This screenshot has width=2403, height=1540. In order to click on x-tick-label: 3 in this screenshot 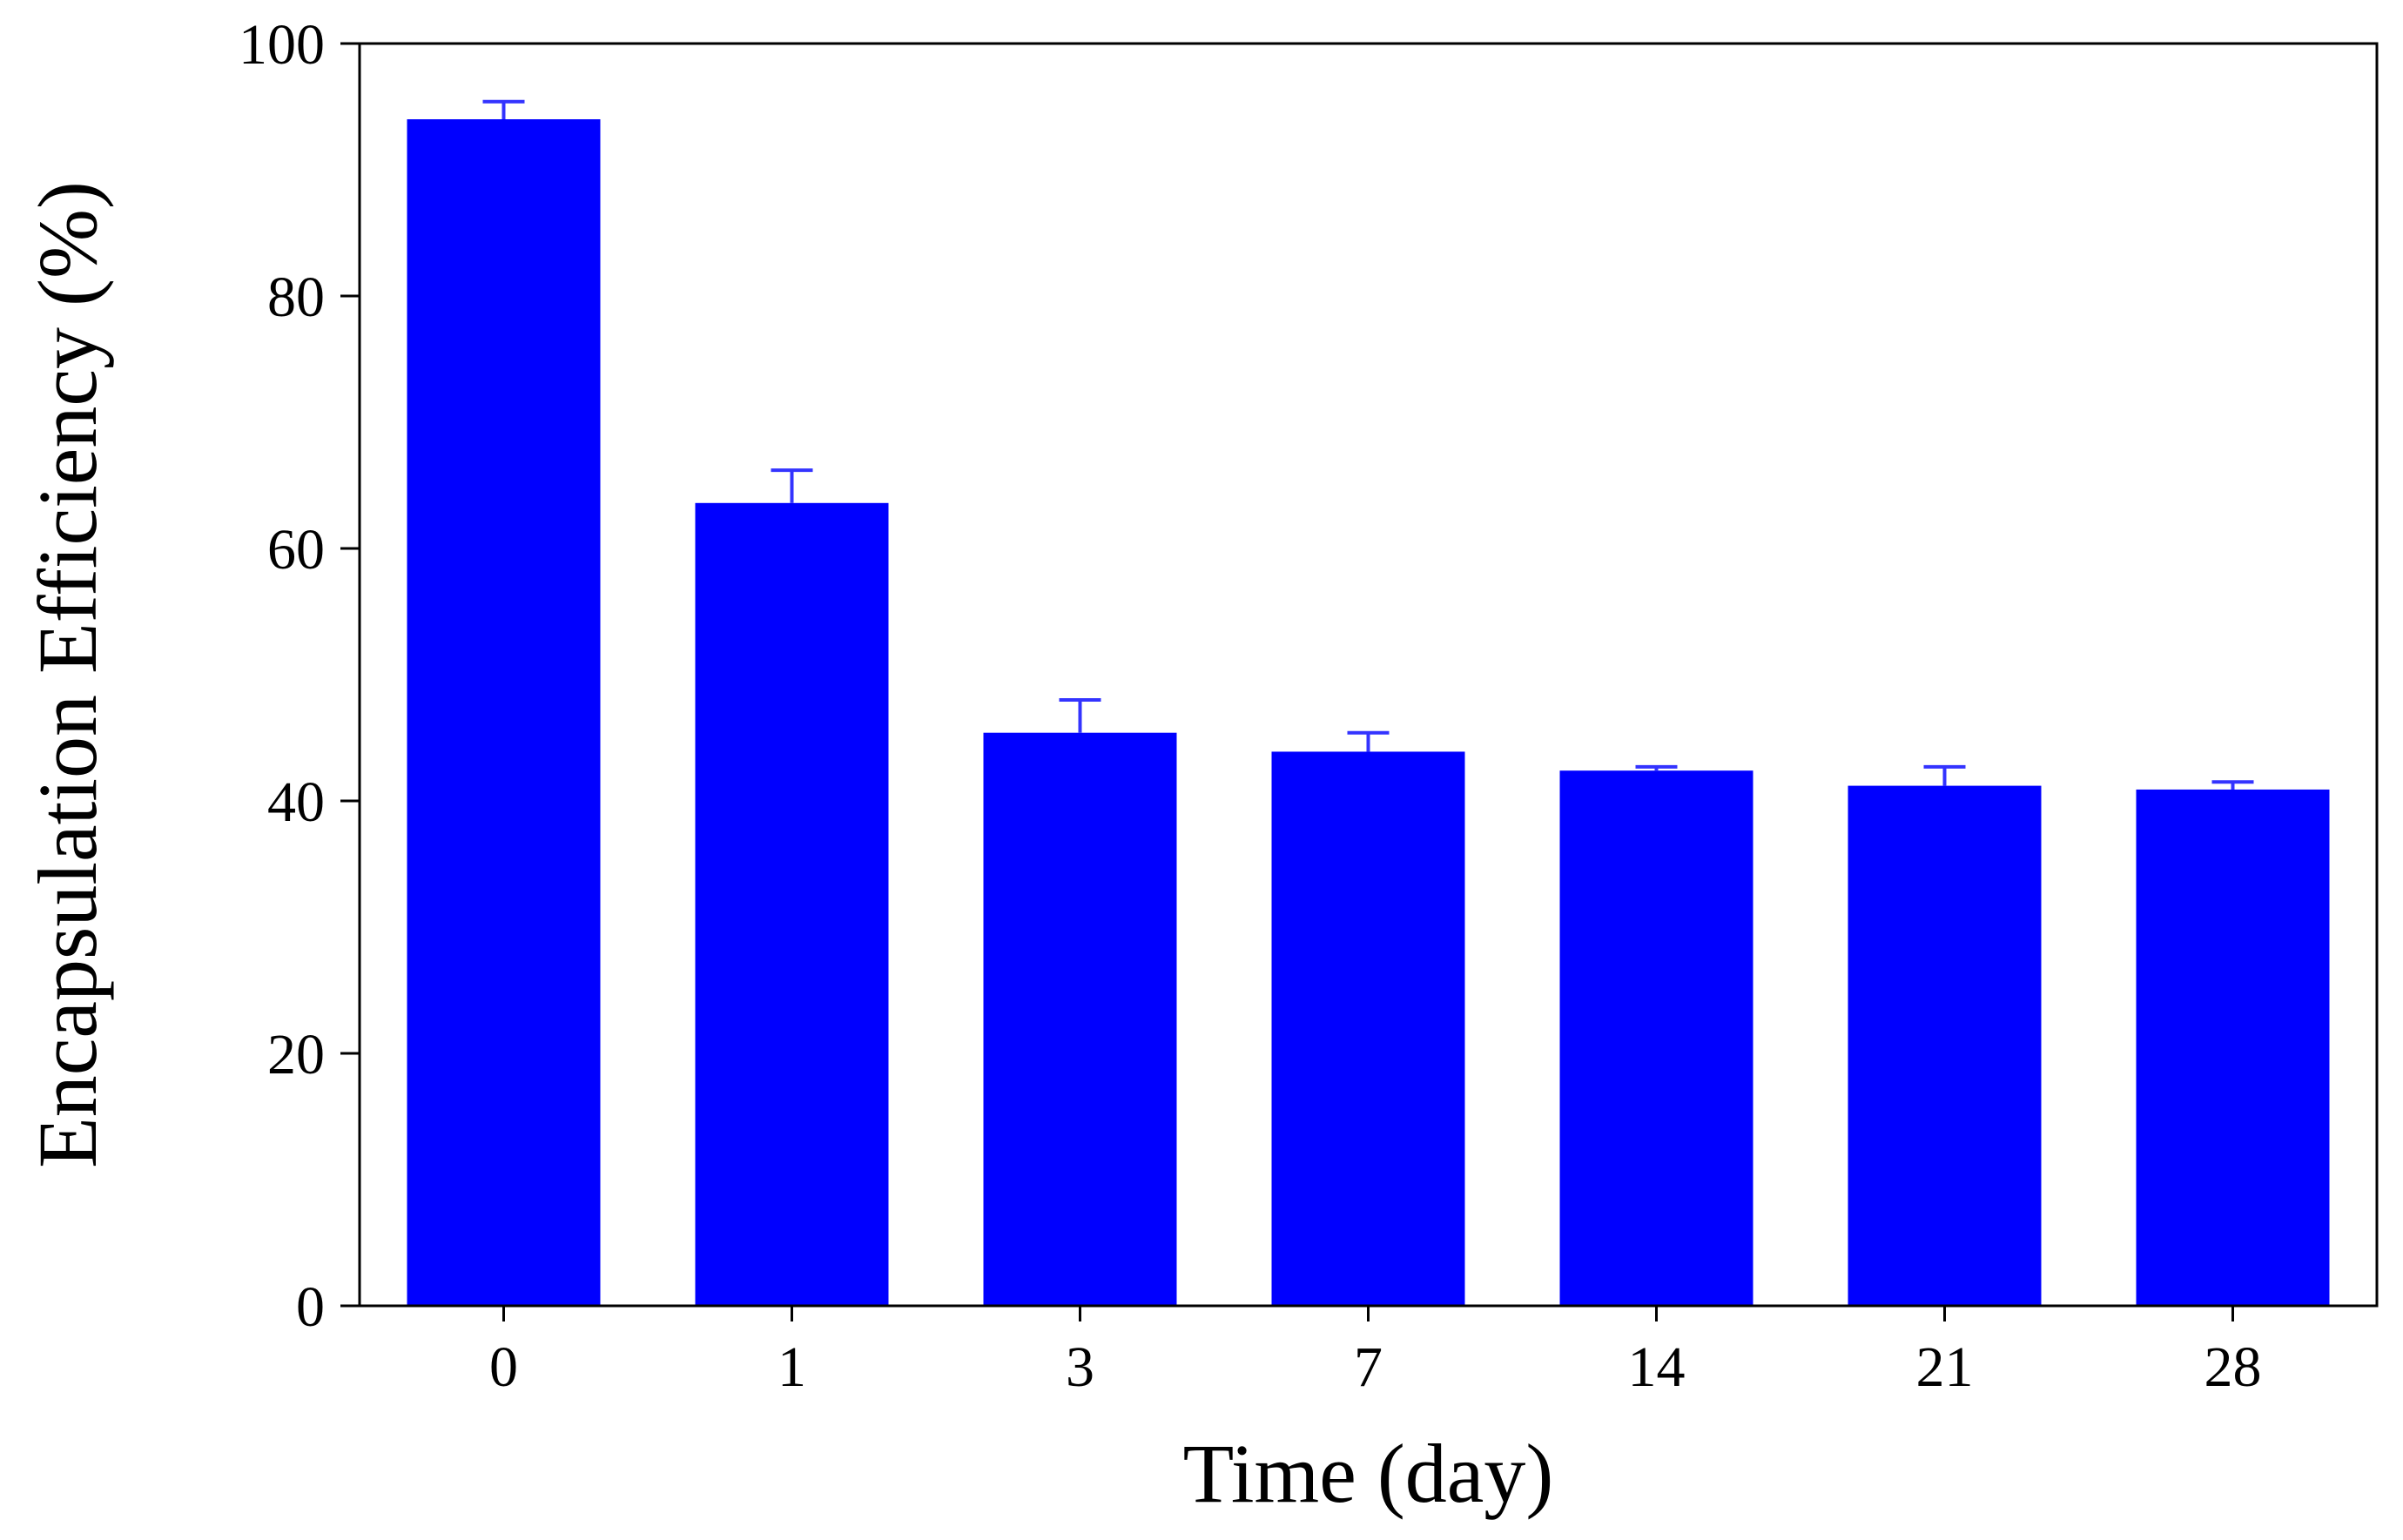, I will do `click(1080, 1367)`.